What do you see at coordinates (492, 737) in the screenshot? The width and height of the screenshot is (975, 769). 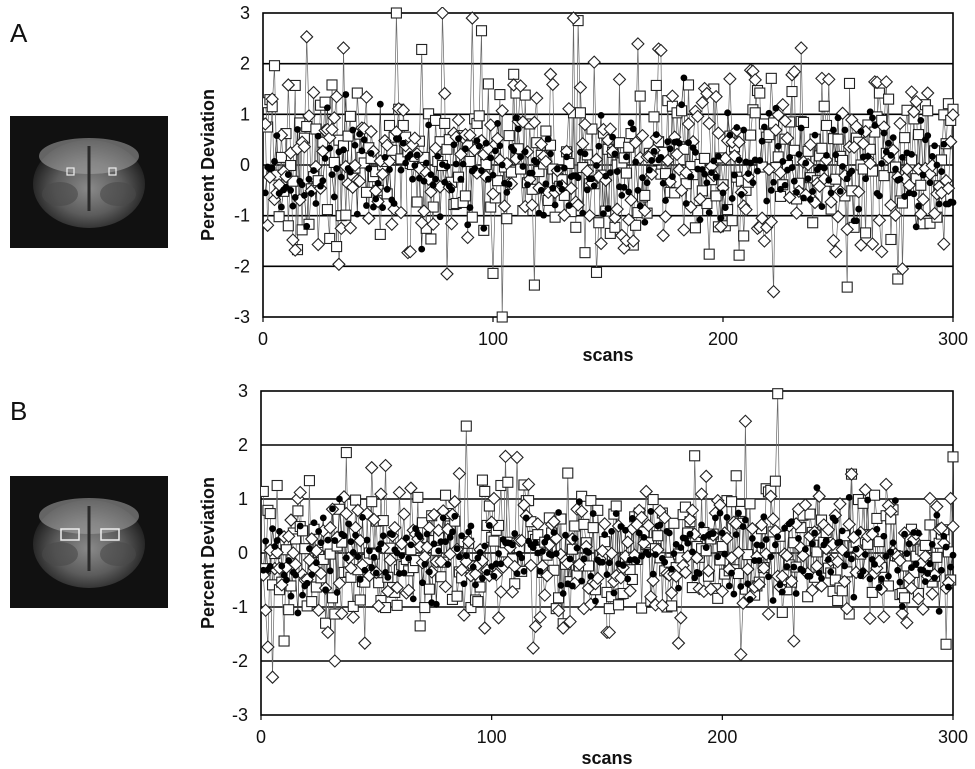 I see `x-tick-label: 100` at bounding box center [492, 737].